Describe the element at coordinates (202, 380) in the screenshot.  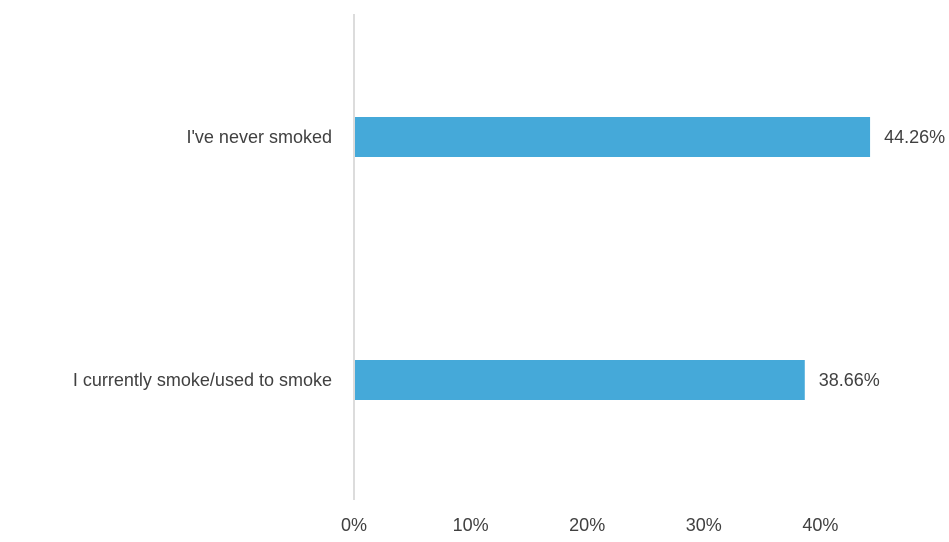
I see `category-label-1: I currently smoke/used to smoke` at that location.